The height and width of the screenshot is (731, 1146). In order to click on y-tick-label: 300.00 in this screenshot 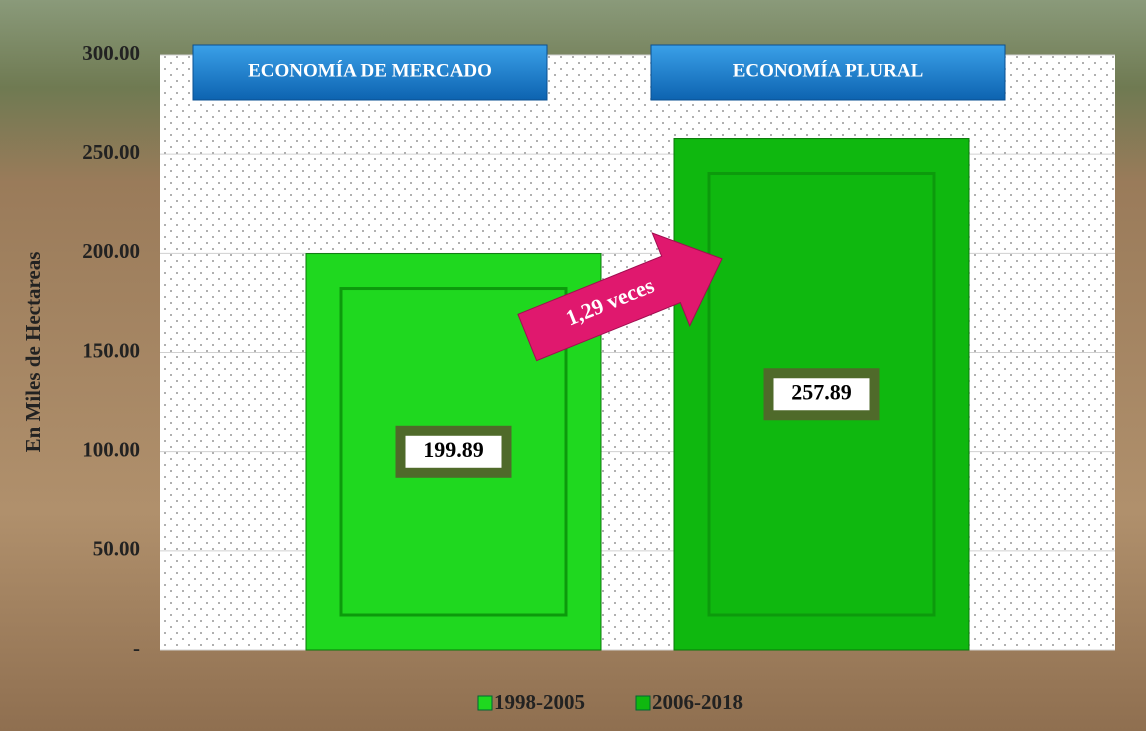, I will do `click(111, 53)`.